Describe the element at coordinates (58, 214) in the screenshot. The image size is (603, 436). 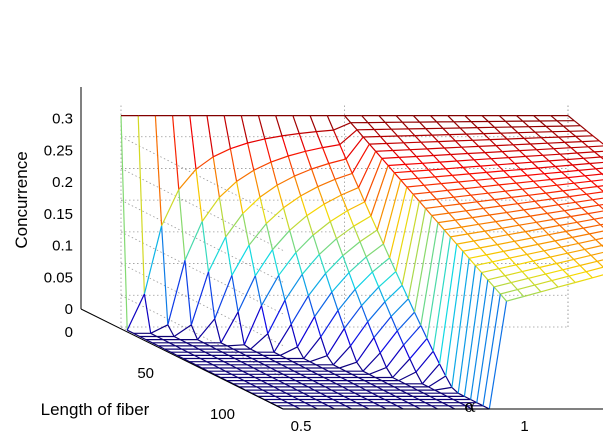
I see `z-tick-label: 0.15` at that location.